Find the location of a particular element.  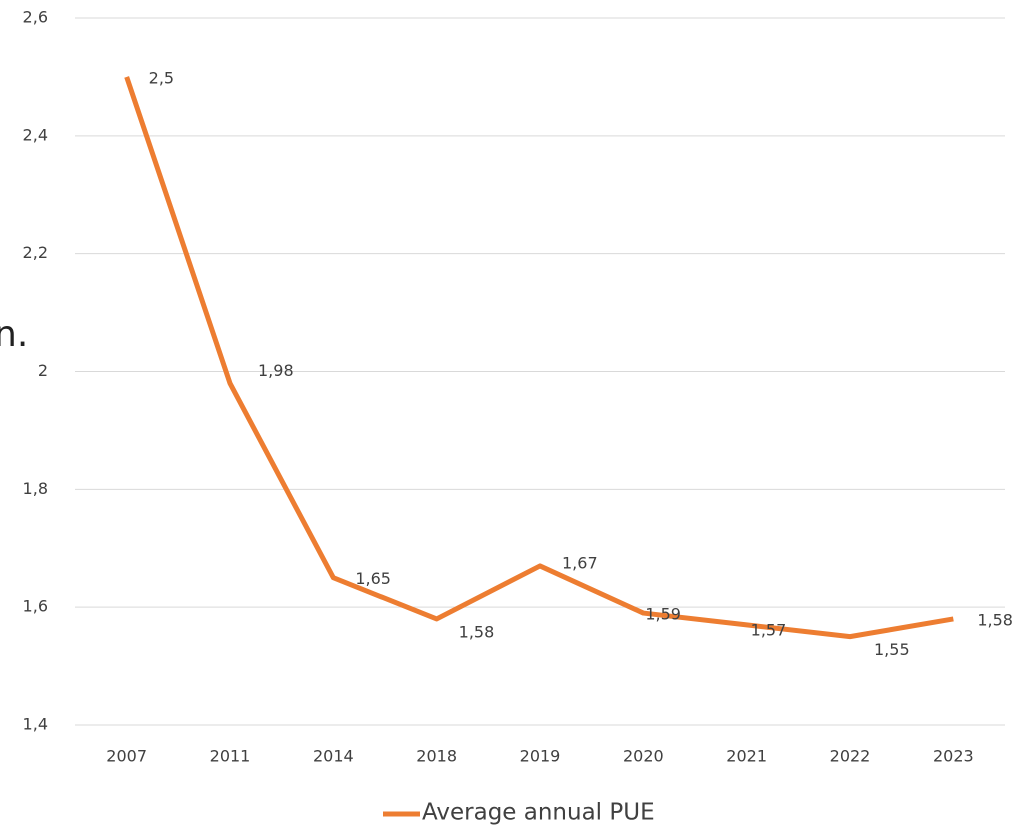

x-tick-label: 2019 is located at coordinates (540, 756).